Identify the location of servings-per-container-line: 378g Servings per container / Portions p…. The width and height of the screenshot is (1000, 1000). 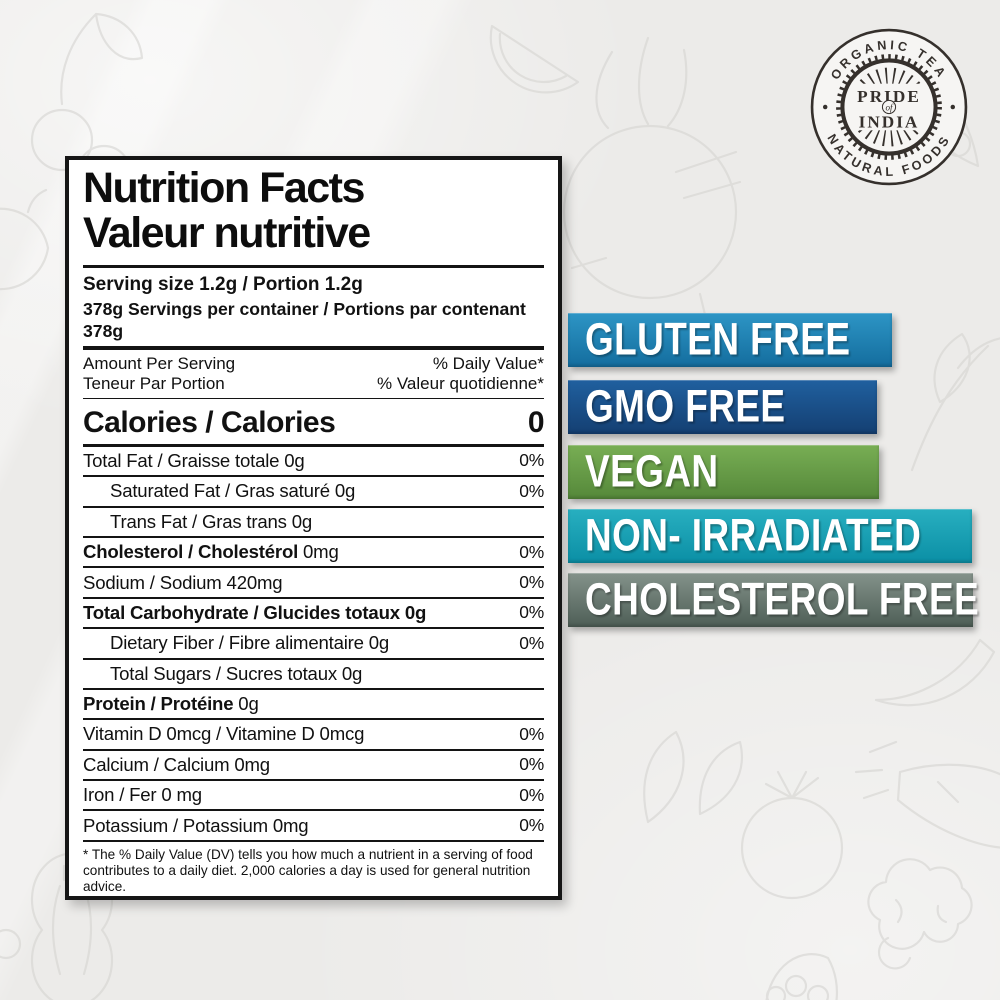
(304, 320).